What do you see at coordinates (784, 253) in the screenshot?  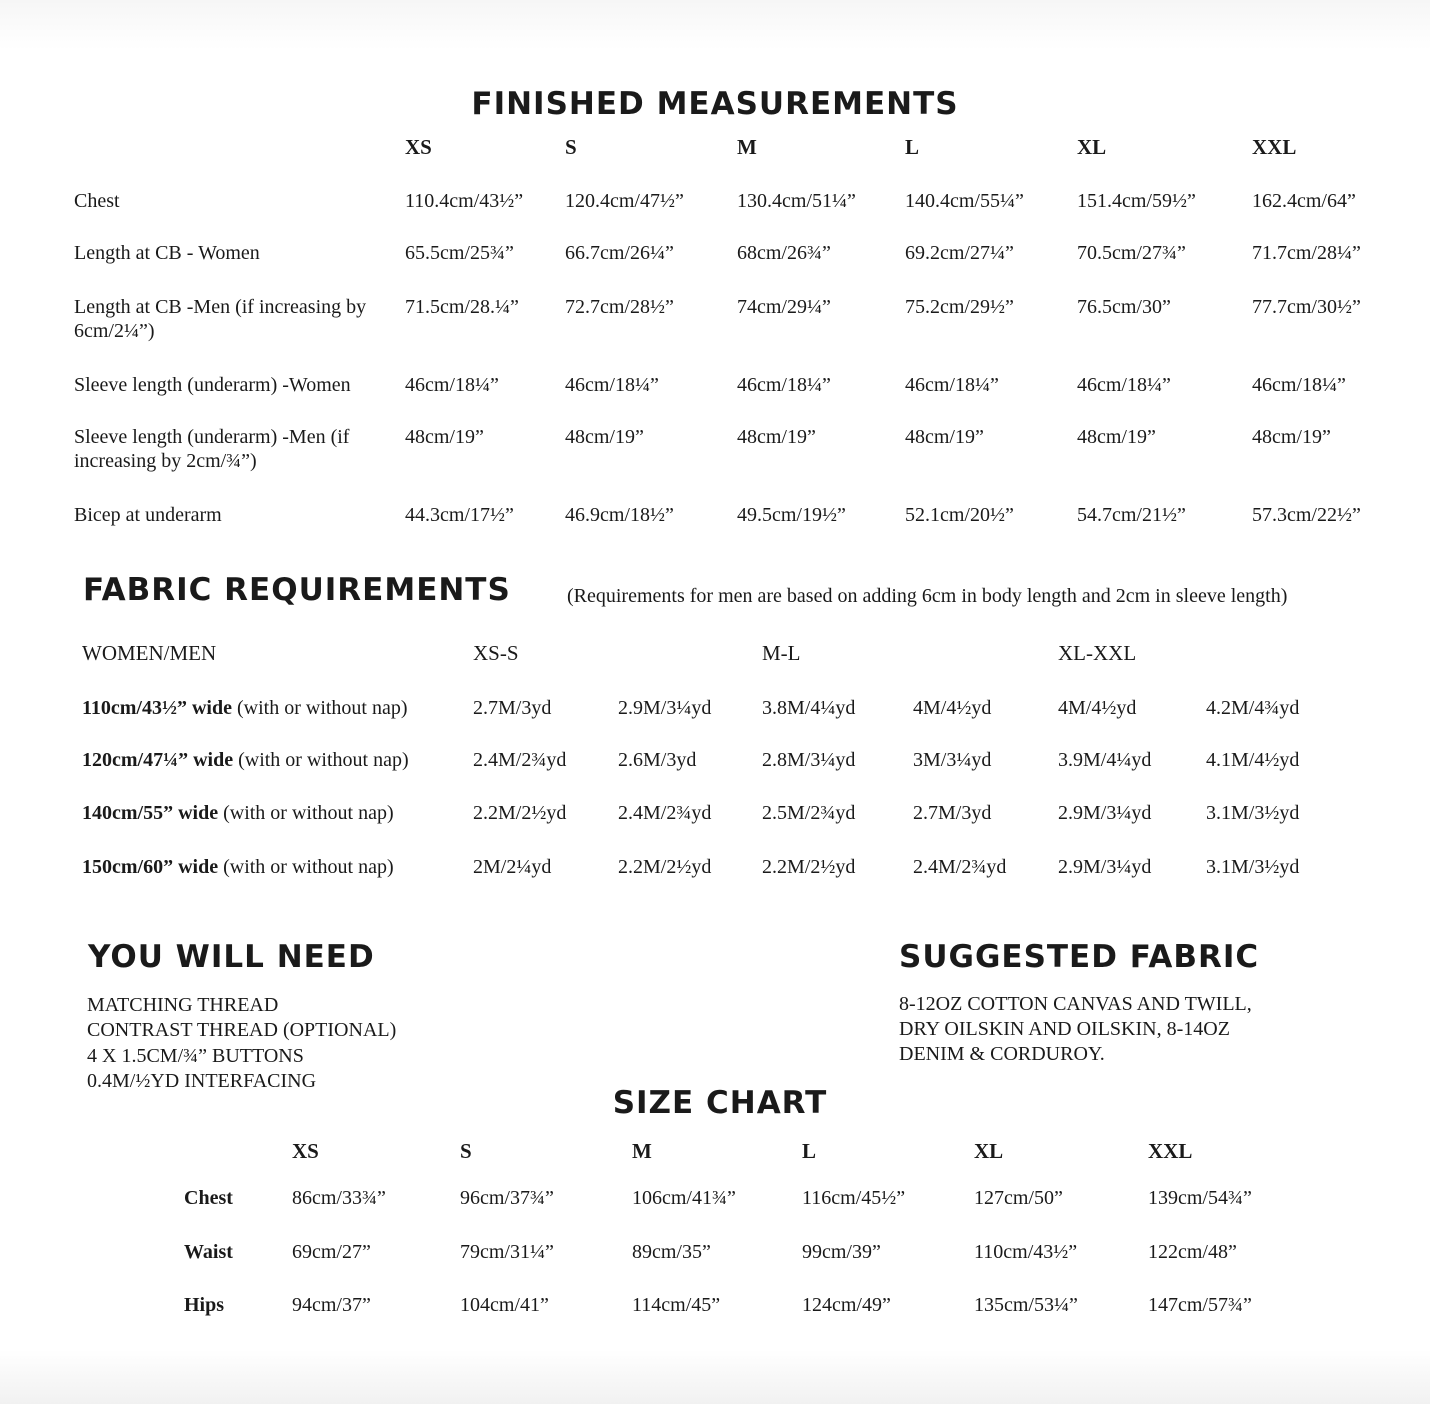 I see `fm-cell: 68cm/26¾”` at bounding box center [784, 253].